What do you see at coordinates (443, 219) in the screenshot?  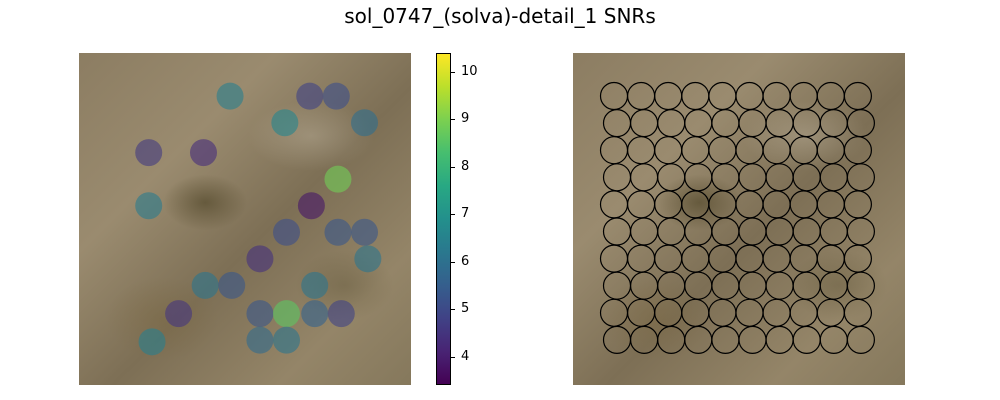 I see `colorbar` at bounding box center [443, 219].